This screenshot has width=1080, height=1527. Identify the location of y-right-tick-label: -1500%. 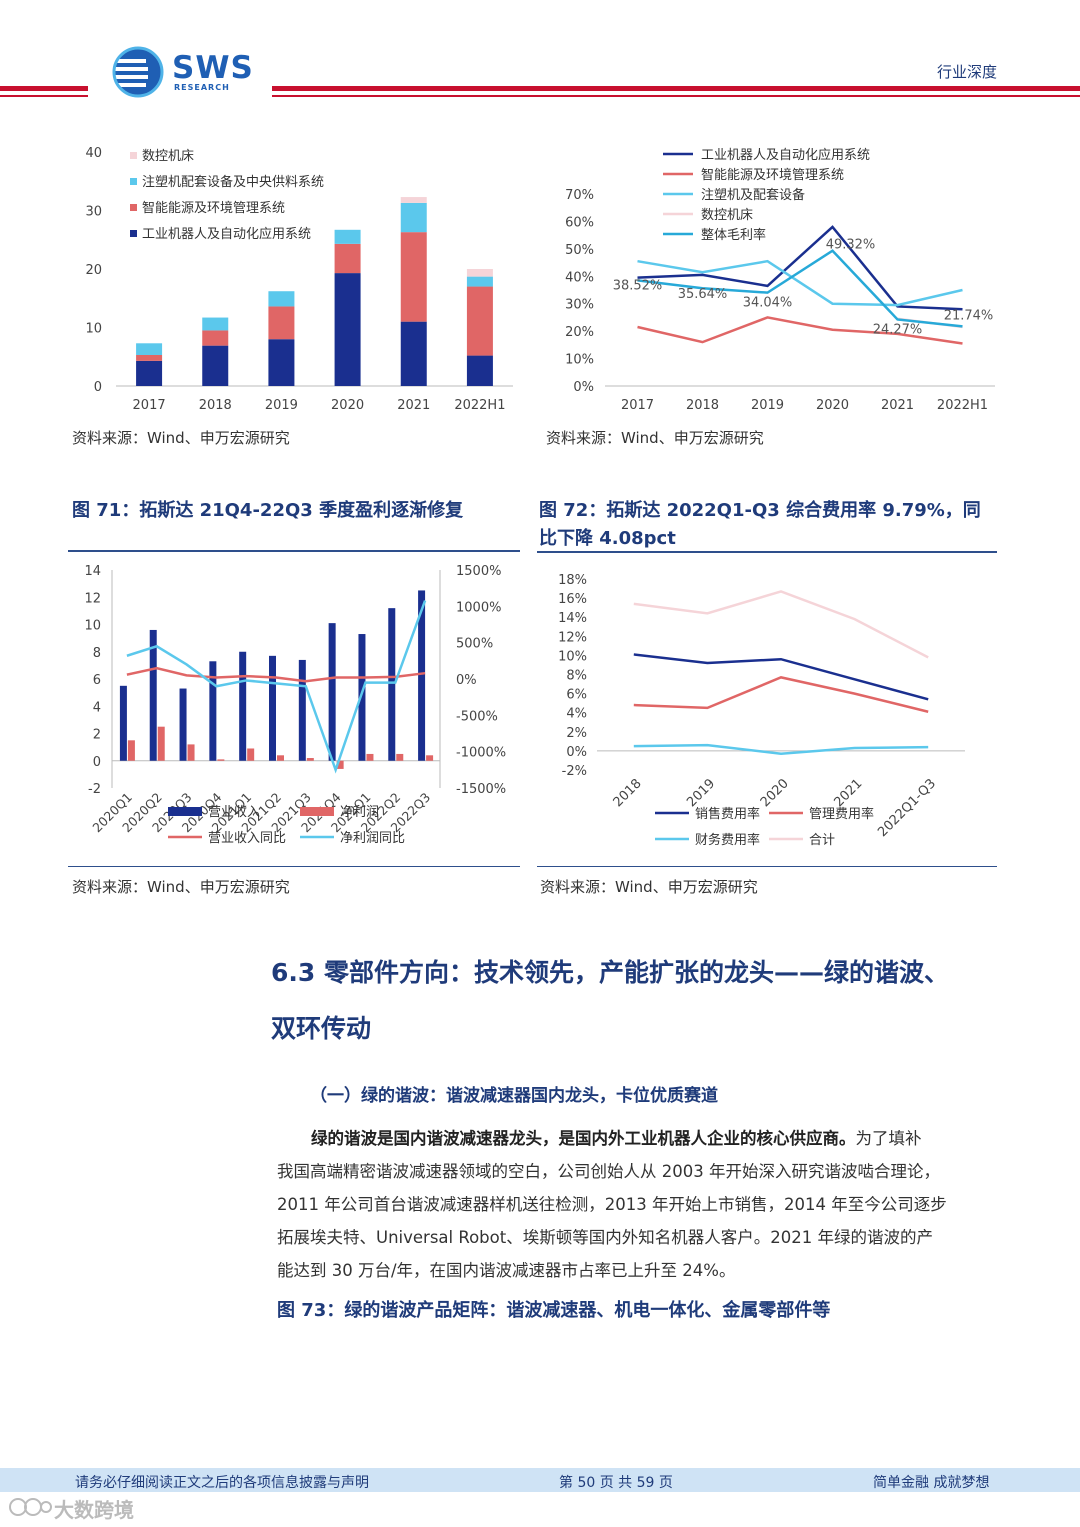
(481, 789).